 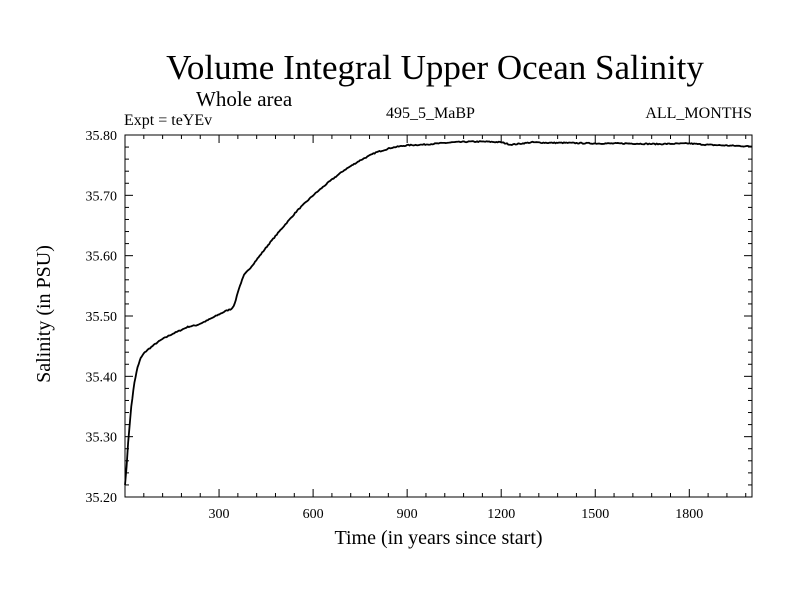 I want to click on x-tick-label: 1800, so click(x=689, y=514).